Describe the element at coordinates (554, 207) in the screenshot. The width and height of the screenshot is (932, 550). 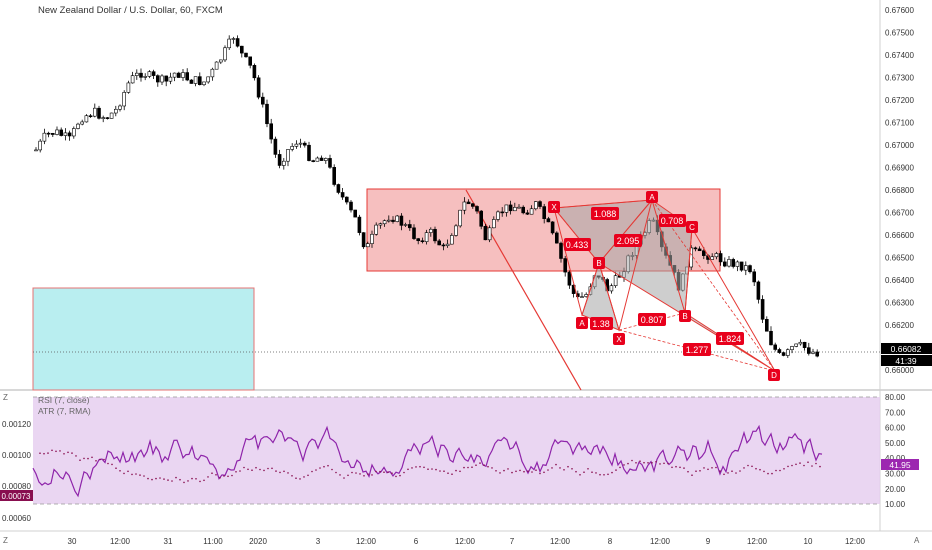
I see `point-x-label: X` at that location.